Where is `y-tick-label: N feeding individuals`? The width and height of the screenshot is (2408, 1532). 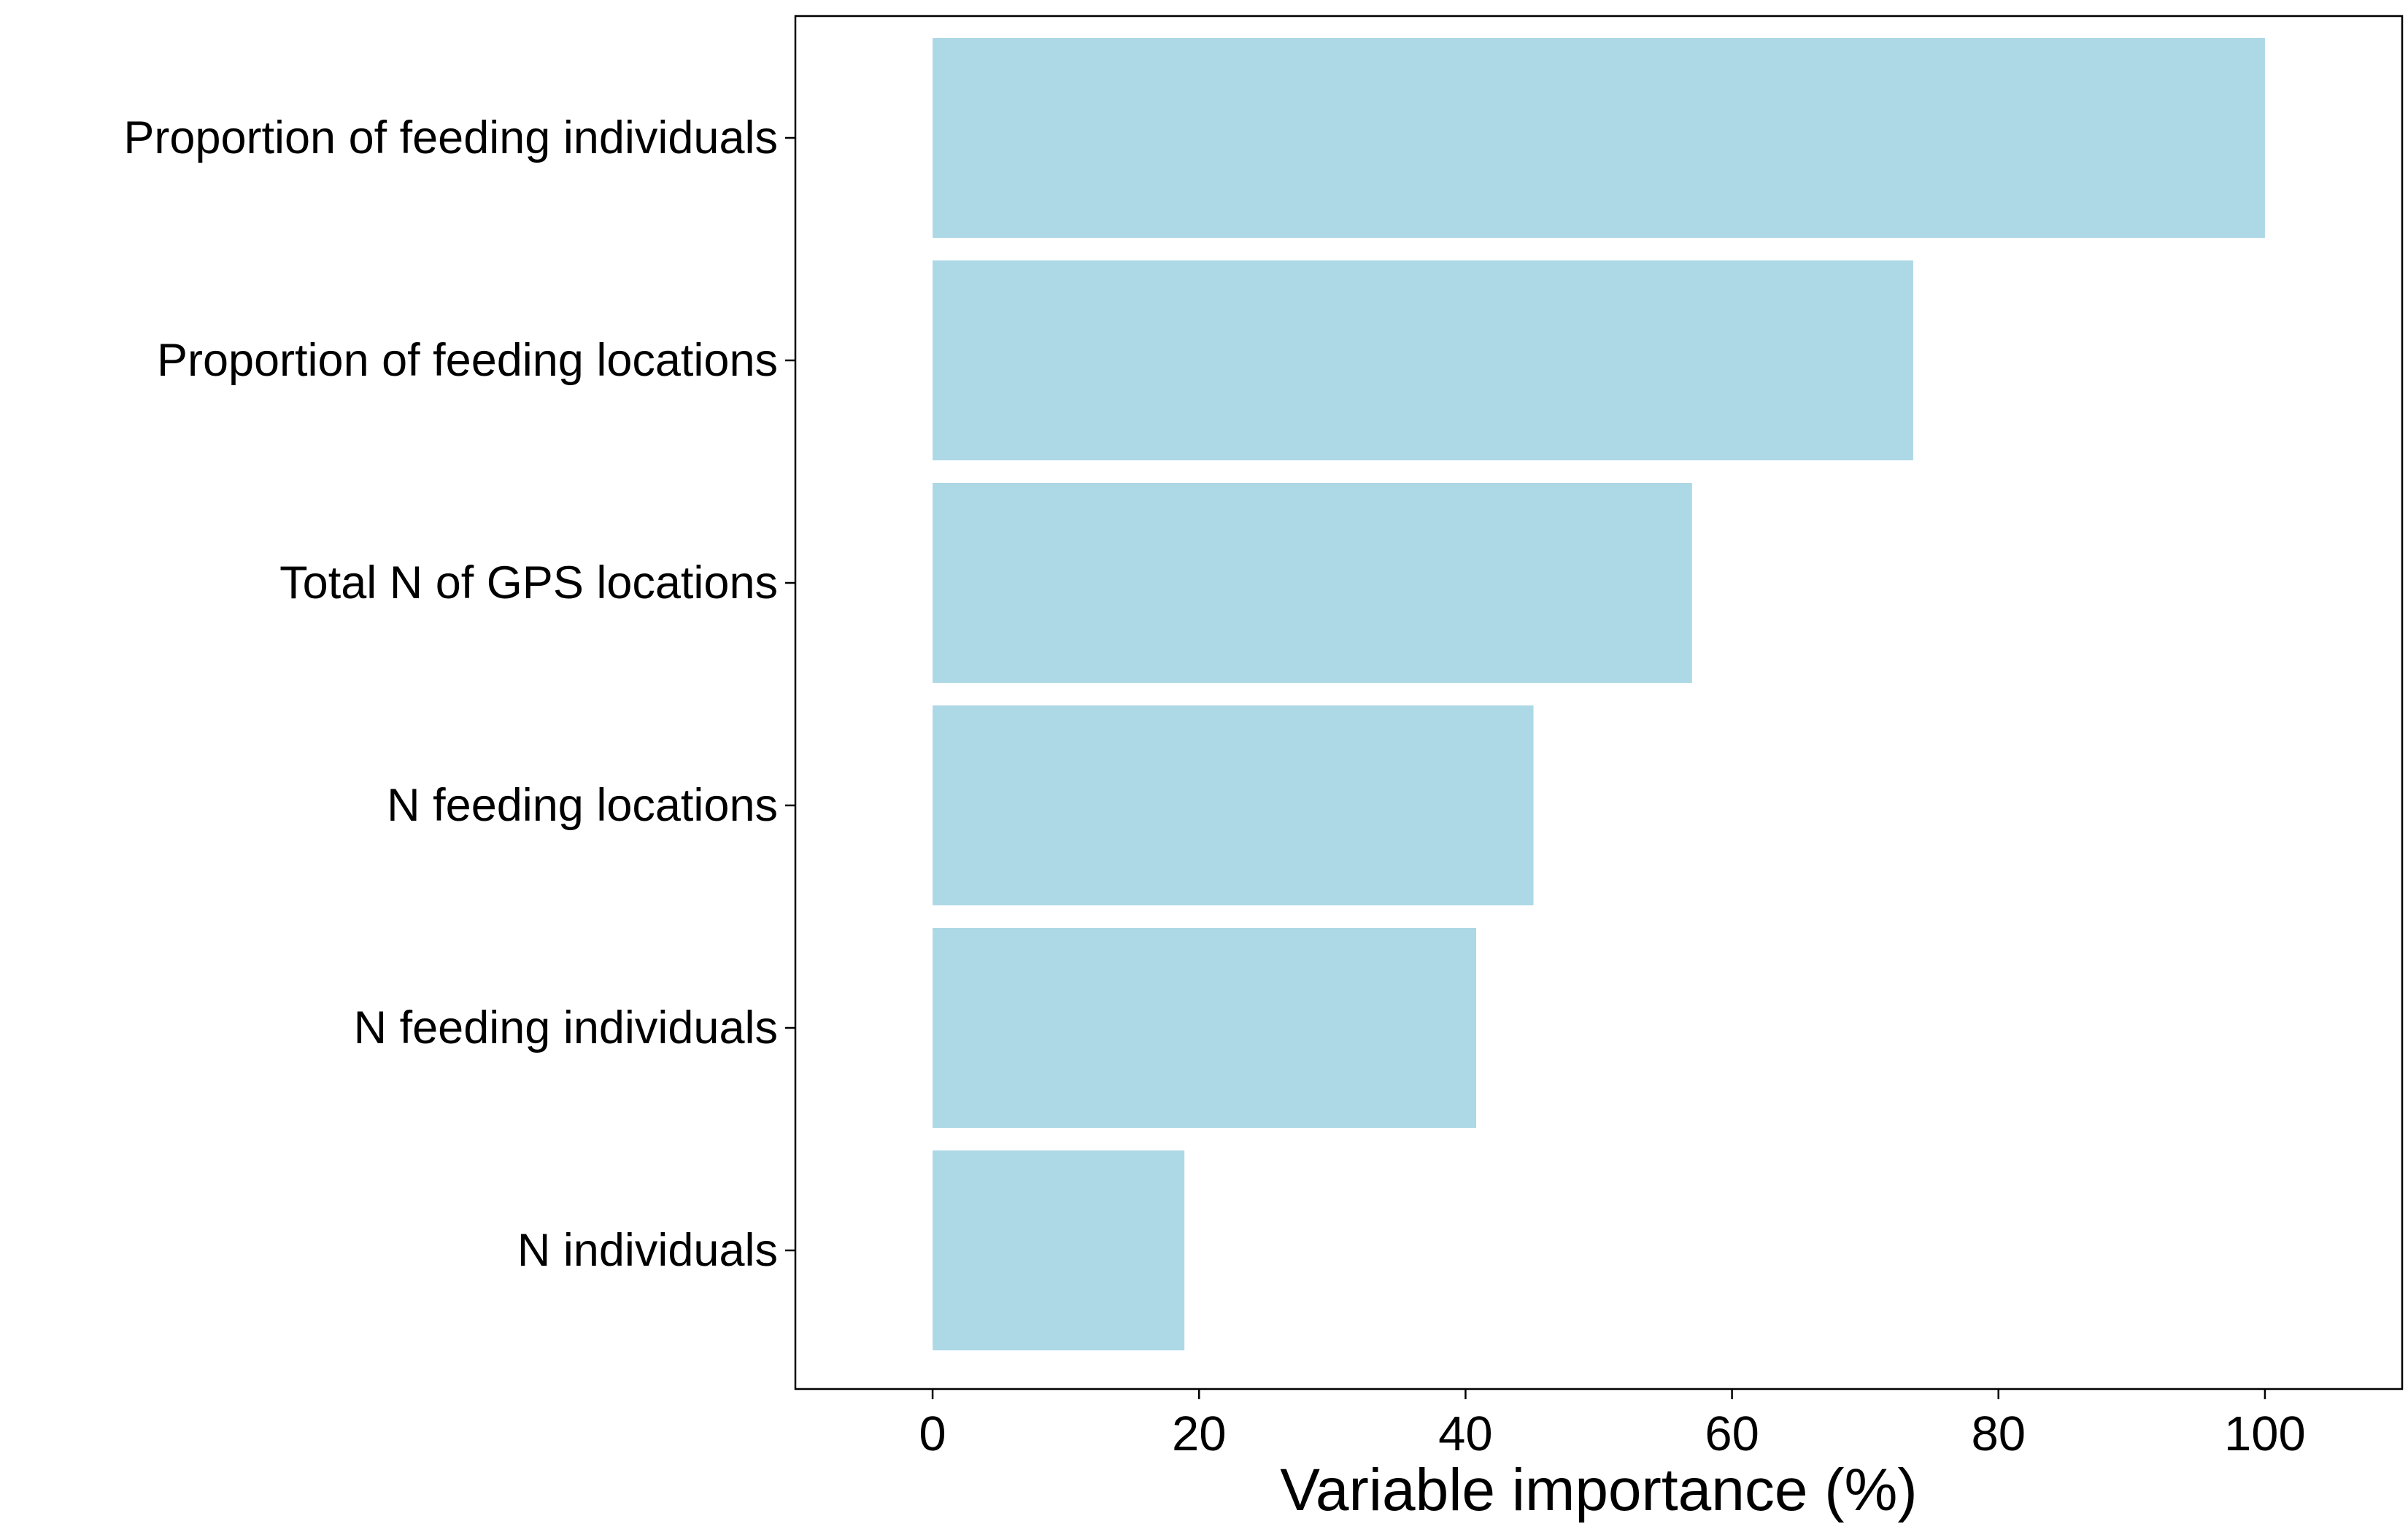 y-tick-label: N feeding individuals is located at coordinates (566, 1028).